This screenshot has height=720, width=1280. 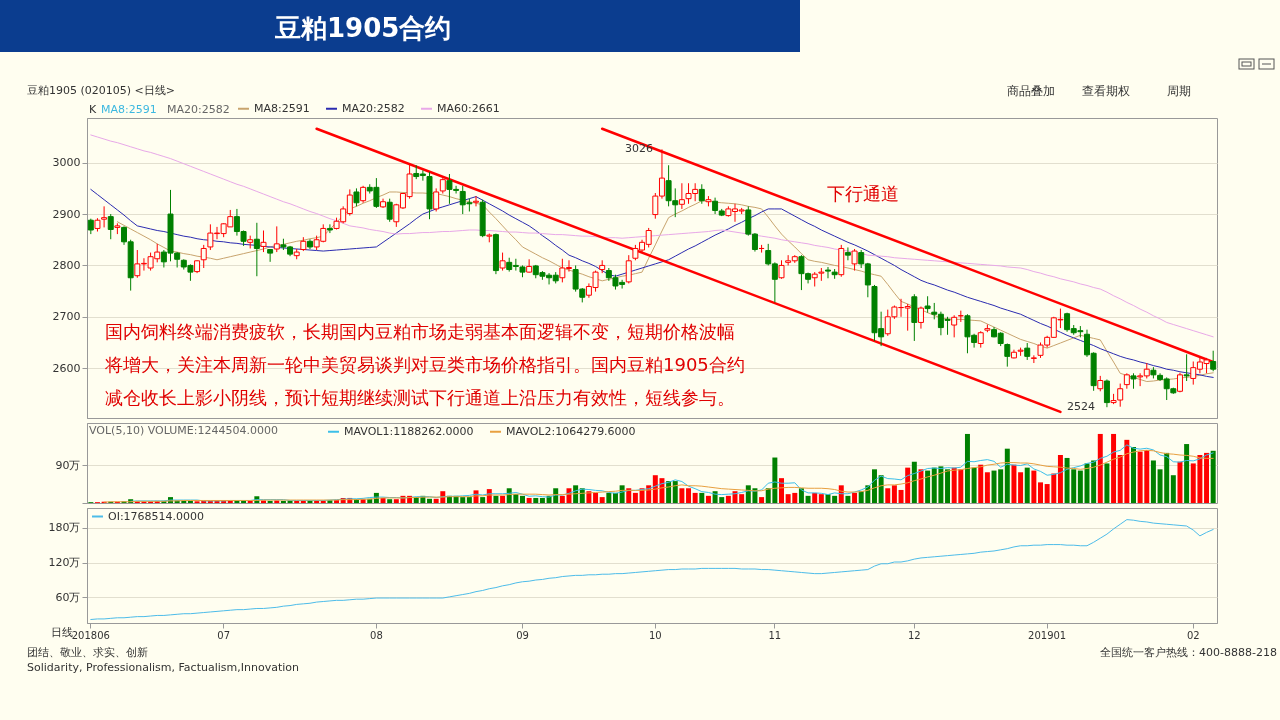 What do you see at coordinates (363, 28) in the screenshot?
I see `chart-title: 豆粕1905合约` at bounding box center [363, 28].